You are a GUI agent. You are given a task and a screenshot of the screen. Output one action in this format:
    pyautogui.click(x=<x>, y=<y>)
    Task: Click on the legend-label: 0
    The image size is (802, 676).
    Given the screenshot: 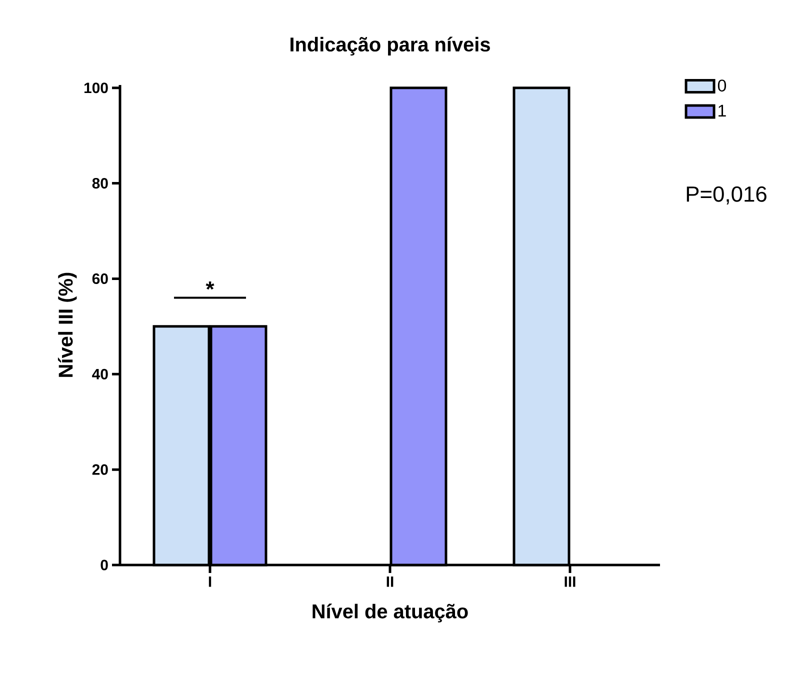 What is the action you would take?
    pyautogui.click(x=722, y=86)
    